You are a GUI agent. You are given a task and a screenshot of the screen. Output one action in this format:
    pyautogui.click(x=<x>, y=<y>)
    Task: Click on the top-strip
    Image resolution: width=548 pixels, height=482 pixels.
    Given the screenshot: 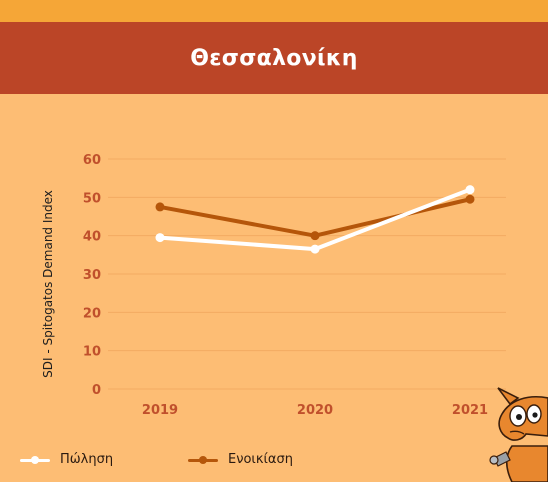 What is the action you would take?
    pyautogui.click(x=274, y=11)
    